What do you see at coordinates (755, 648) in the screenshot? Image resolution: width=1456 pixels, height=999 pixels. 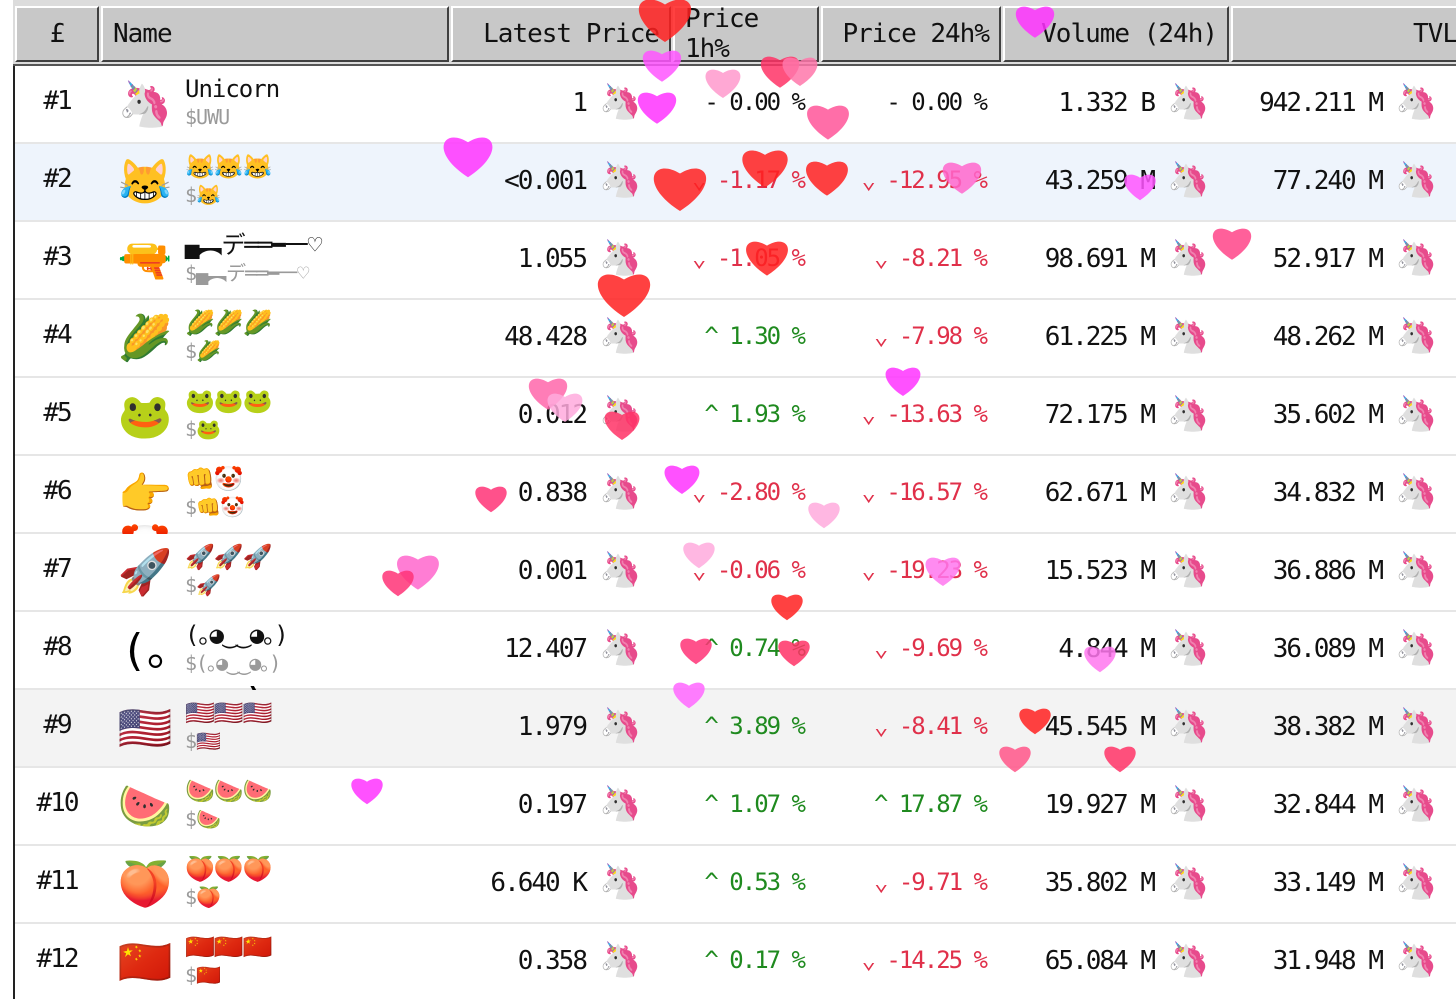 I see `price-change-1h: ^ 0.74 %` at bounding box center [755, 648].